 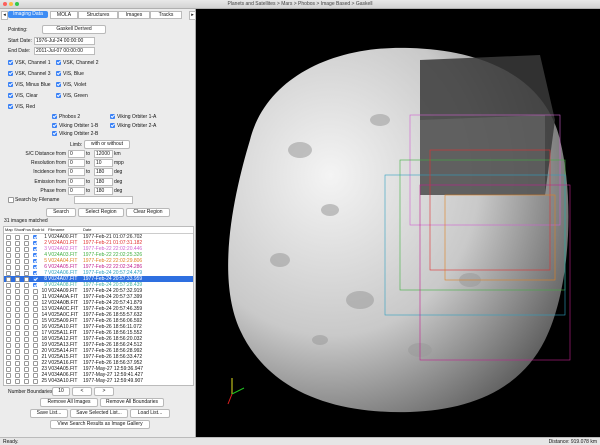 What do you see at coordinates (98, 291) in the screenshot?
I see `list-row: 10 V024A09.FIT 1977-Feb-24 20:57:32.919` at bounding box center [98, 291].